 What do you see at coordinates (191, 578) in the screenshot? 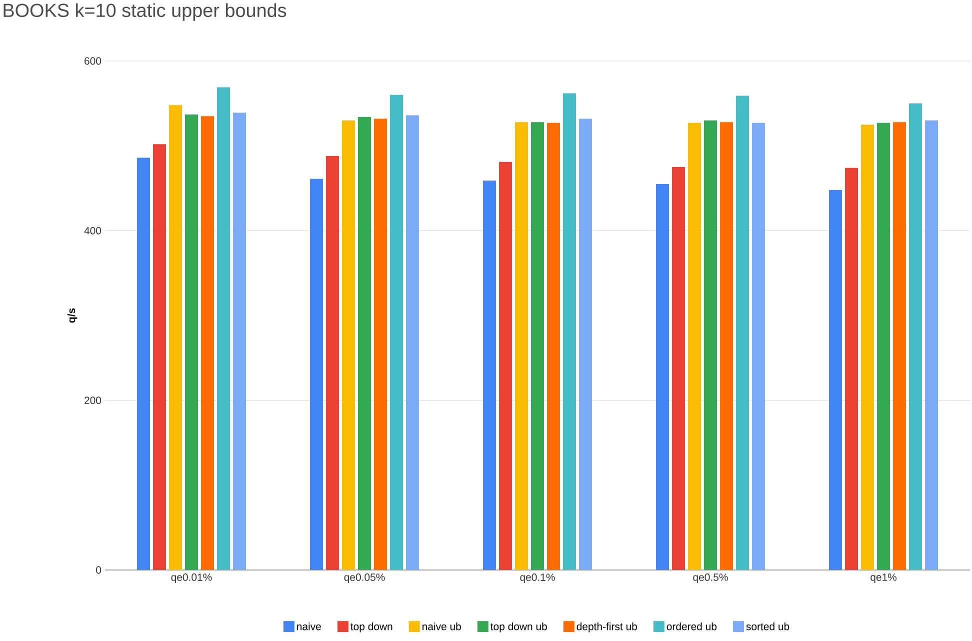
I see `x-tick-label: qe0.01%` at bounding box center [191, 578].